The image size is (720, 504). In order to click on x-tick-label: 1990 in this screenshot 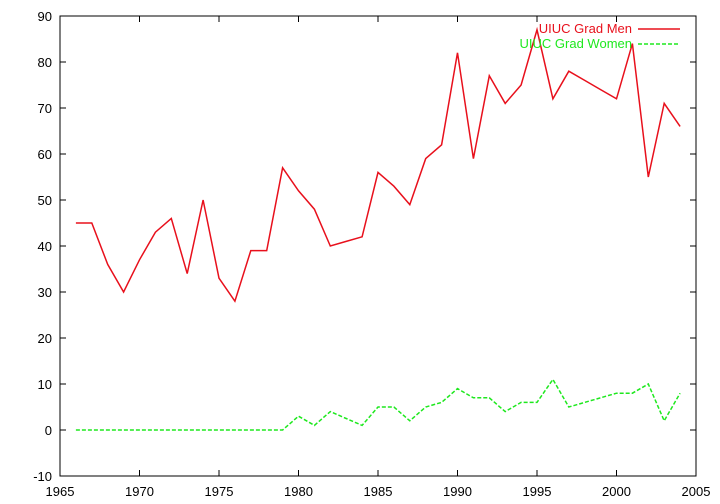, I will do `click(457, 491)`.